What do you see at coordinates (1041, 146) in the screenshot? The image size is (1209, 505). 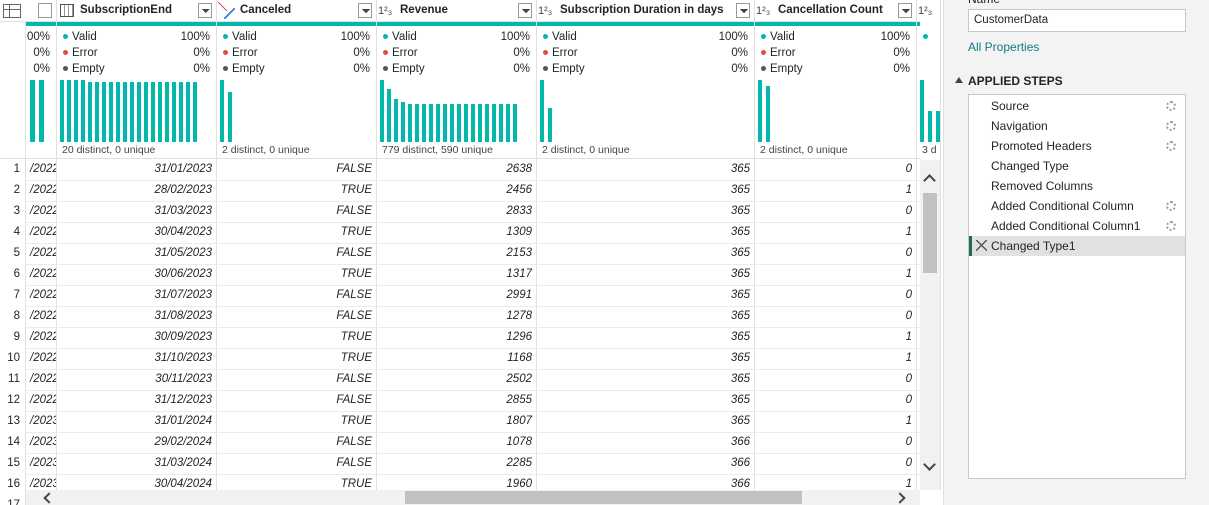 I see `step-label: Promoted Headers` at bounding box center [1041, 146].